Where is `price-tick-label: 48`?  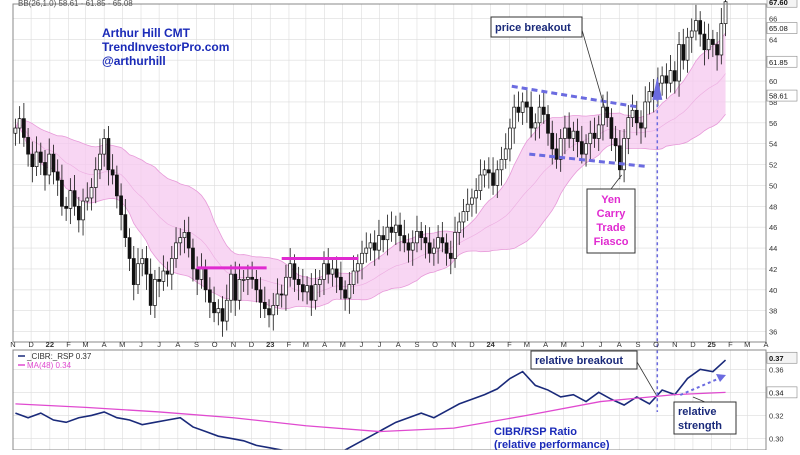 price-tick-label: 48 is located at coordinates (773, 206).